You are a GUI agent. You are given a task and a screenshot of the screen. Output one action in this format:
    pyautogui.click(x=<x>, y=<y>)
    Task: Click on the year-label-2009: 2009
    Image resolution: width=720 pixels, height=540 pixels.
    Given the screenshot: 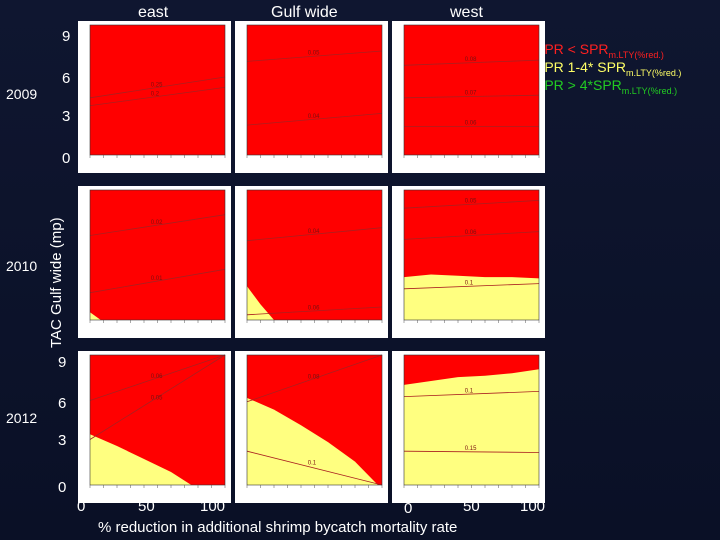 What is the action you would take?
    pyautogui.click(x=22, y=94)
    